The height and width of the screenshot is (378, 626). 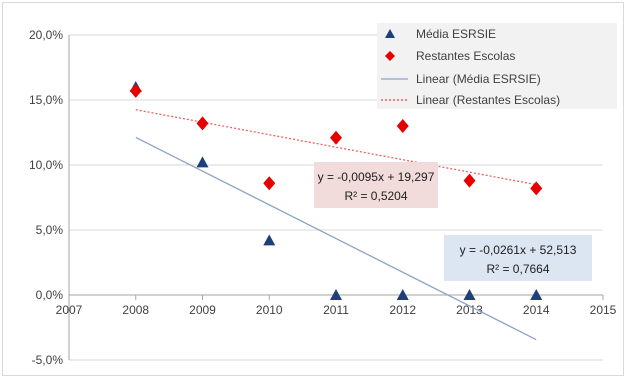 What do you see at coordinates (390, 56) in the screenshot?
I see `diamond-marker-icon` at bounding box center [390, 56].